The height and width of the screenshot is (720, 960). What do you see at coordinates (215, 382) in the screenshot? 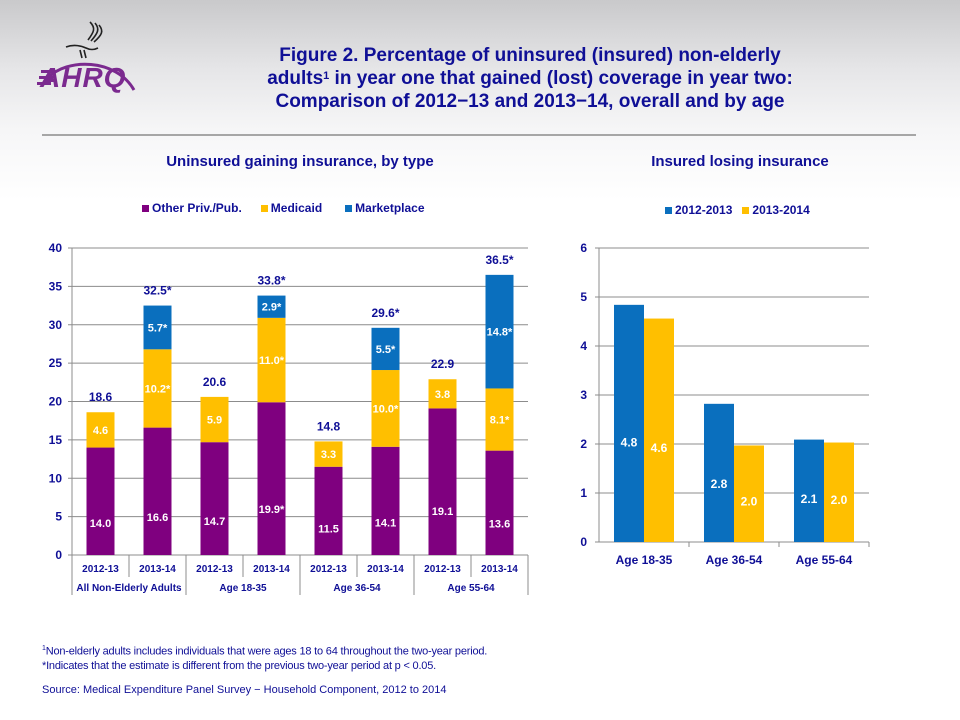
I see `total-data-label: 20.6` at bounding box center [215, 382].